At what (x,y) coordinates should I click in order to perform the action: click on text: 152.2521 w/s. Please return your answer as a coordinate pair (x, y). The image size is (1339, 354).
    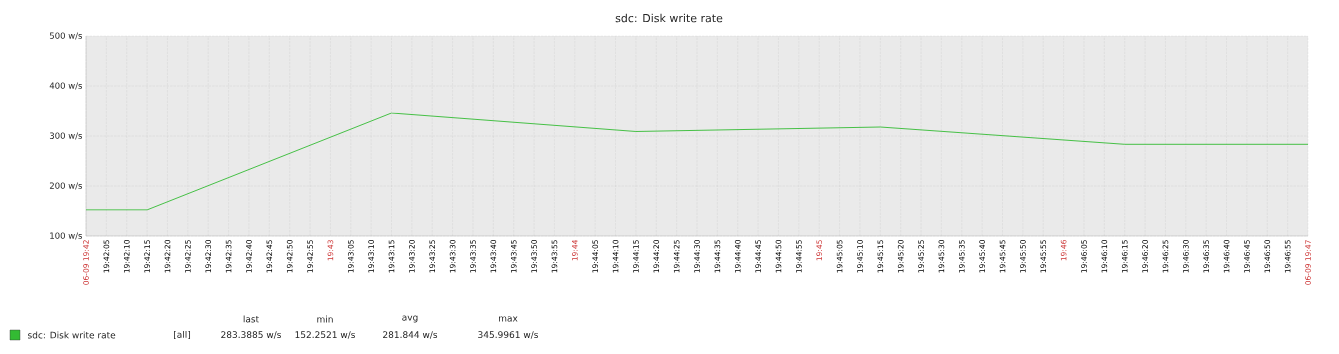
    Looking at the image, I should click on (325, 335).